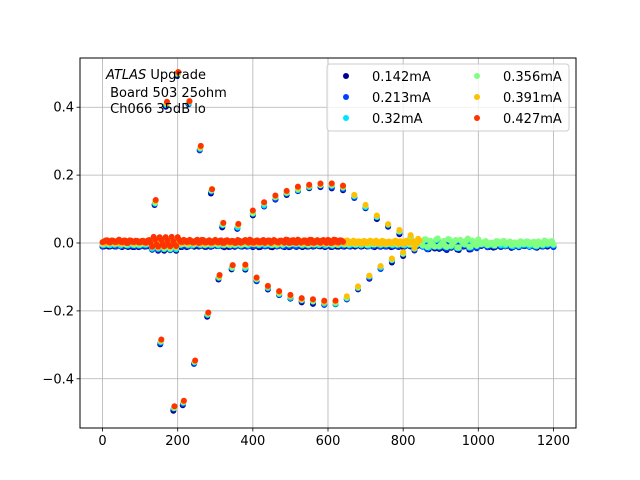 This screenshot has width=640, height=480. I want to click on annotation-line-3: Ch066 35dB lo, so click(156, 109).